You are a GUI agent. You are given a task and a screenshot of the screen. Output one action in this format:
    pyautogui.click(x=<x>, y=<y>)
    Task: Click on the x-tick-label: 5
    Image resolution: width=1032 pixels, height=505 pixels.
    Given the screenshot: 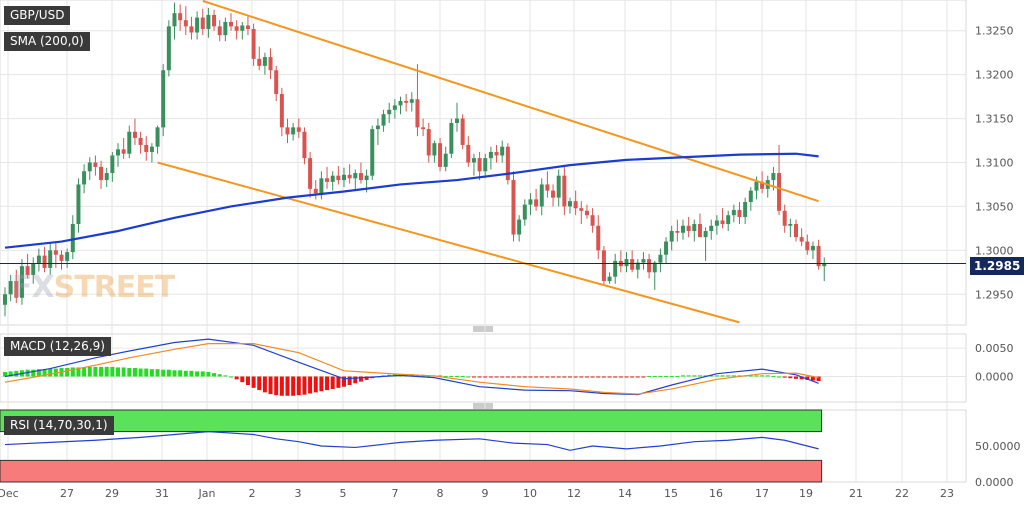 What is the action you would take?
    pyautogui.click(x=343, y=493)
    